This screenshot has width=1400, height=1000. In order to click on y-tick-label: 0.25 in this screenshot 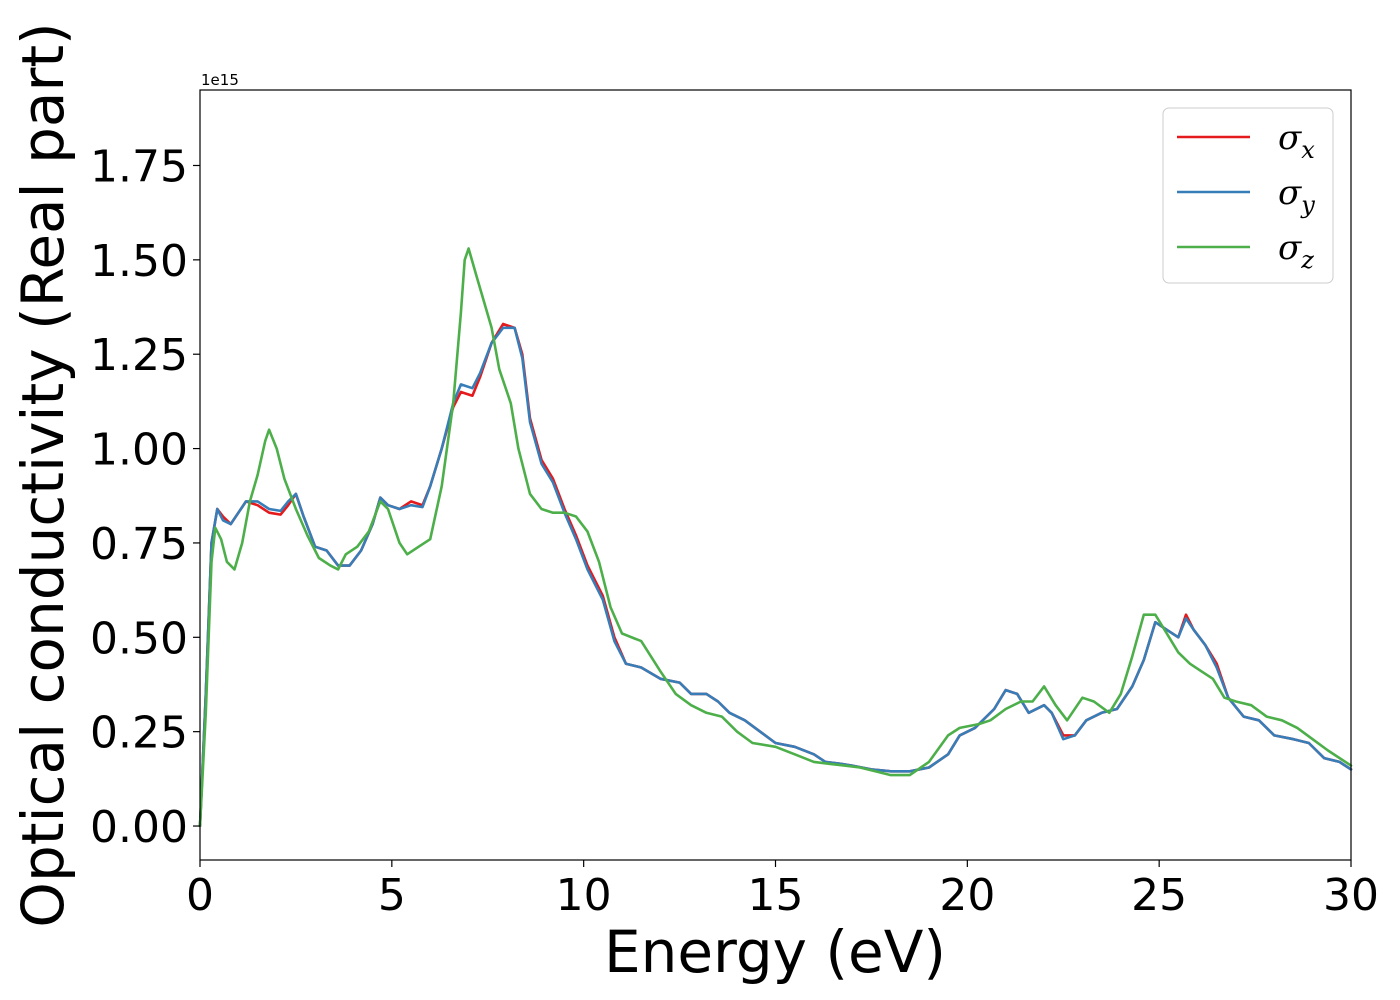, I will do `click(139, 733)`.